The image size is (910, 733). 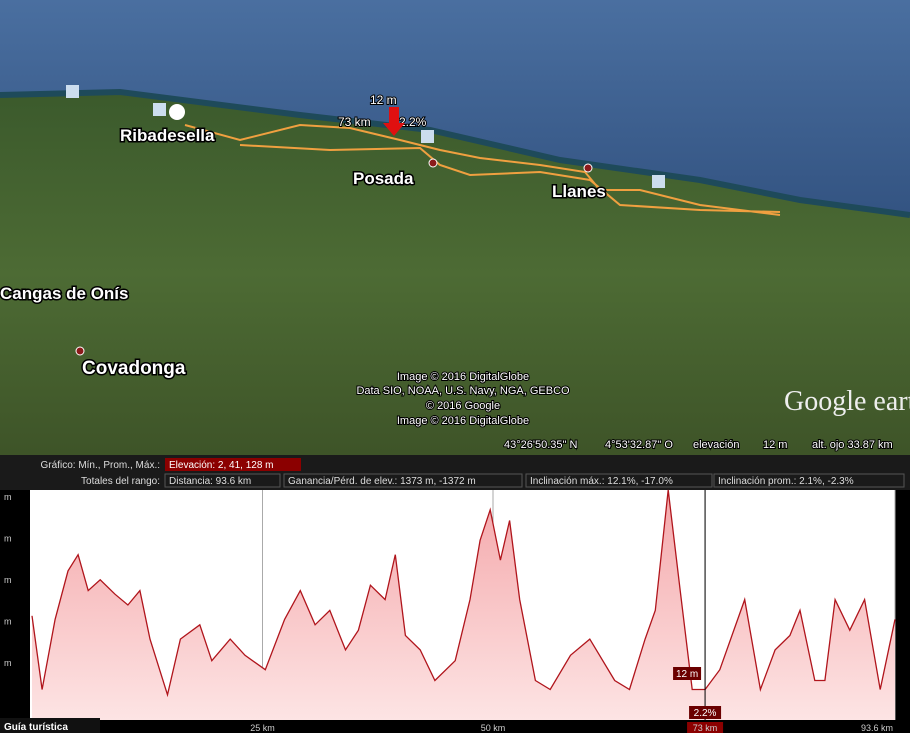 I want to click on header-value: Inclinación máx.: 12.1%, -17.0%, so click(x=601, y=481).